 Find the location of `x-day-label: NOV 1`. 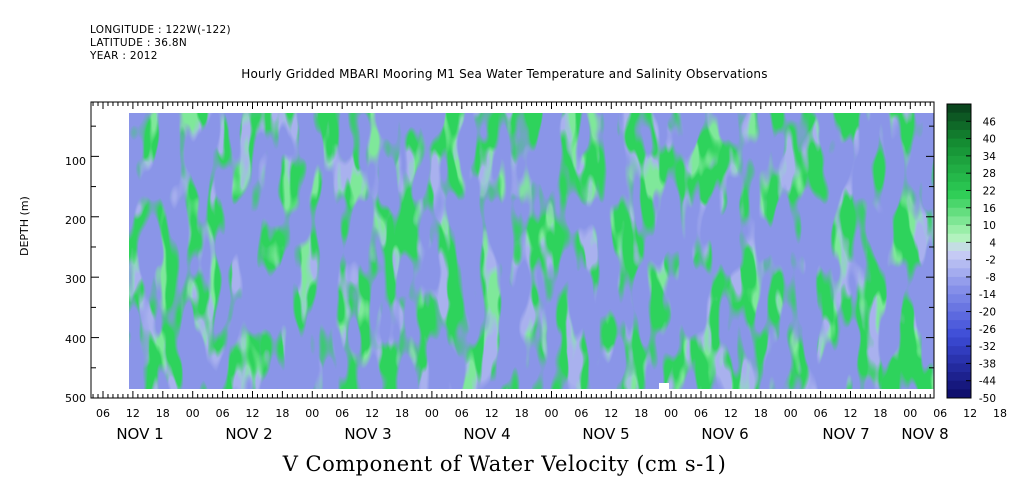

x-day-label: NOV 1 is located at coordinates (139, 434).